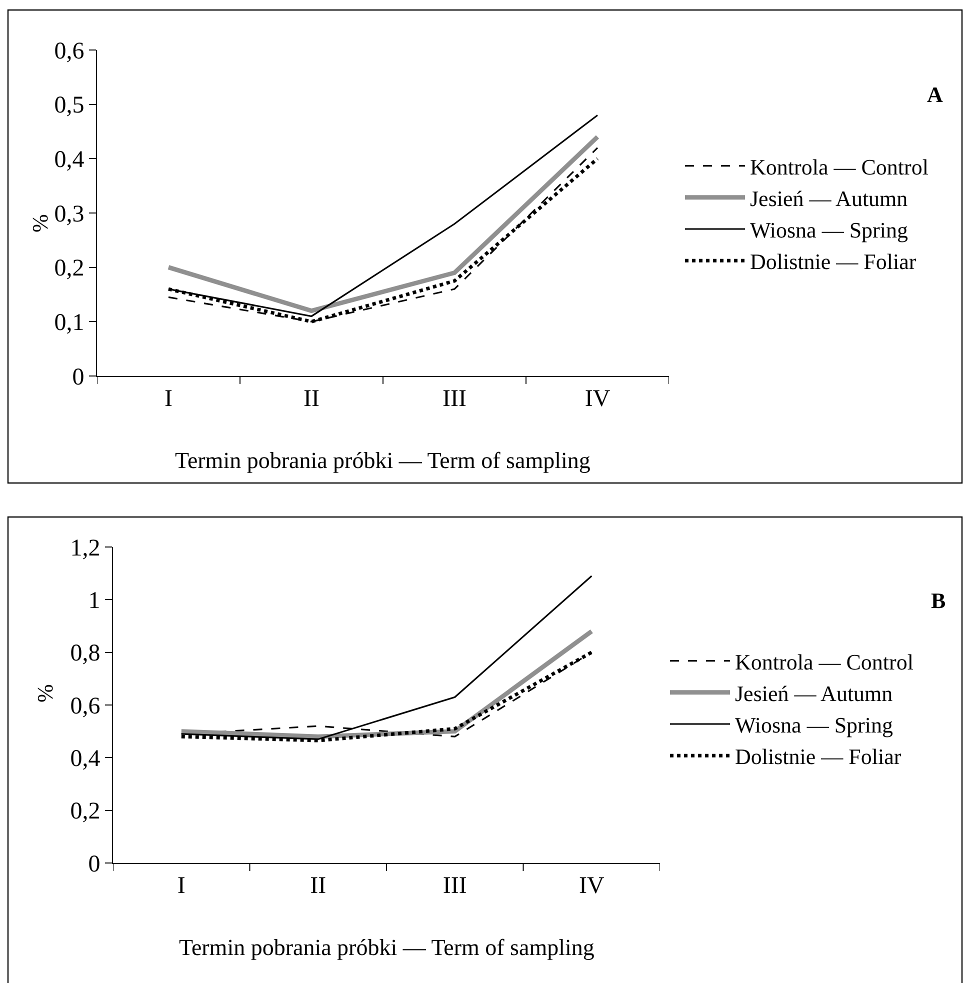 Image resolution: width=966 pixels, height=983 pixels. Describe the element at coordinates (85, 653) in the screenshot. I see `y-tick-label: 0,8` at that location.